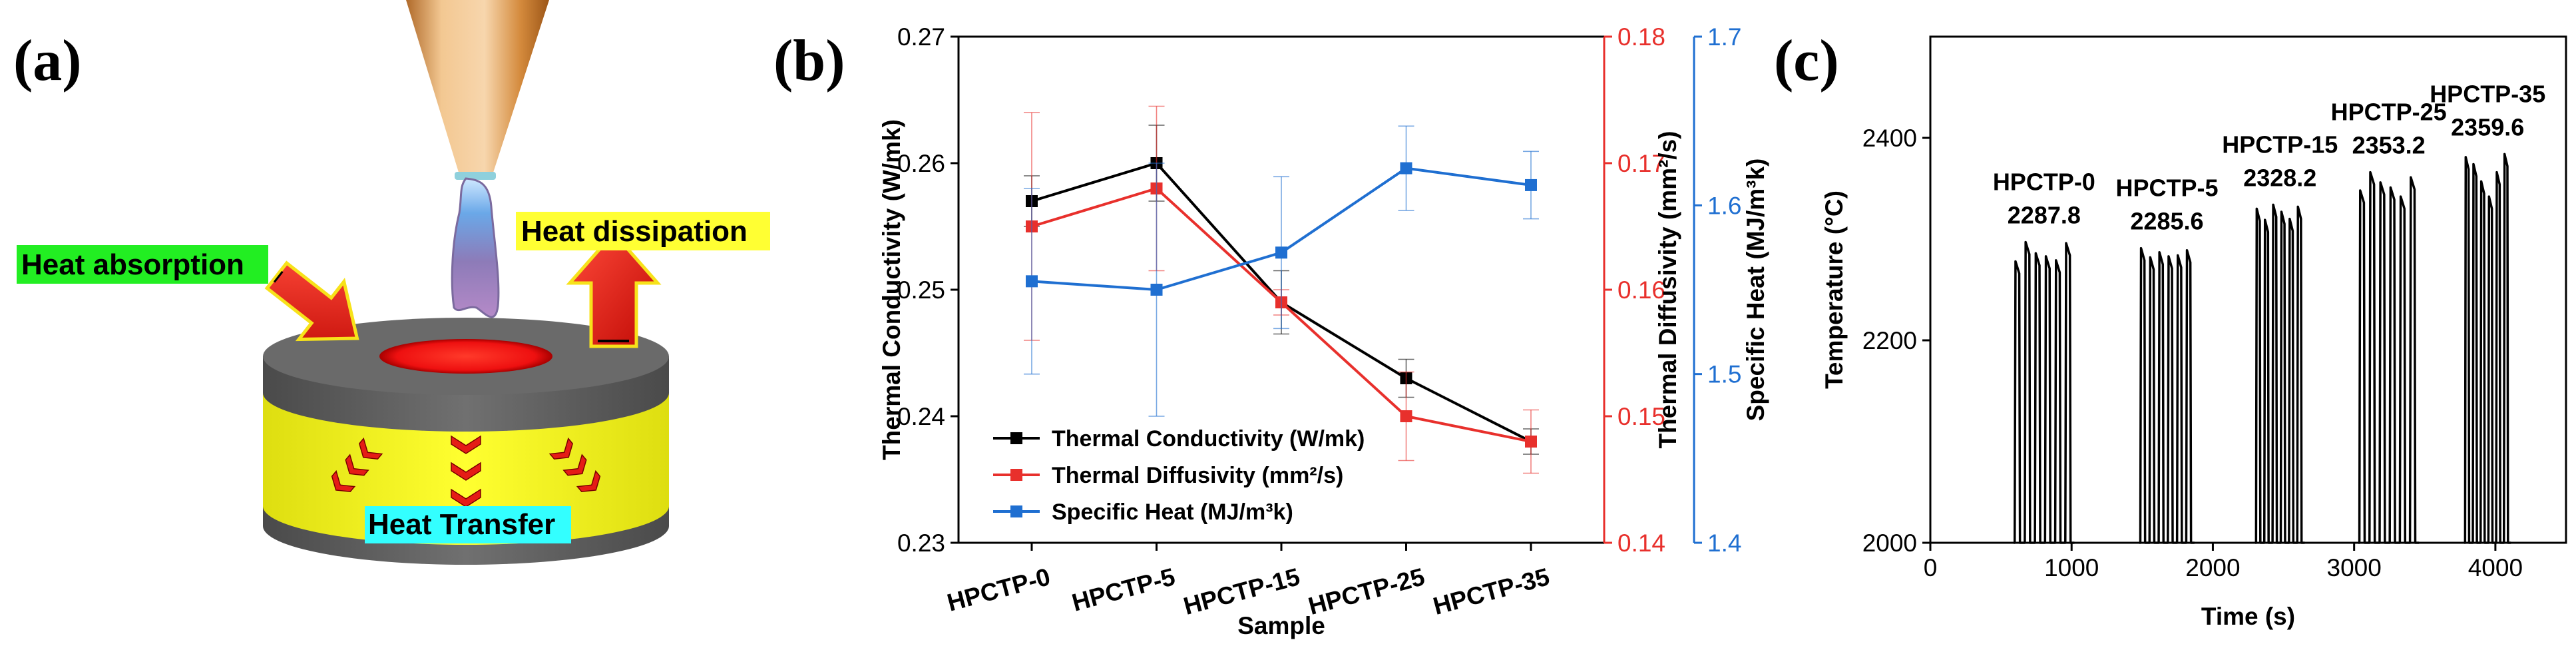  Describe the element at coordinates (634, 232) in the screenshot. I see `heat-dissipation-label: Heat dissipation` at that location.